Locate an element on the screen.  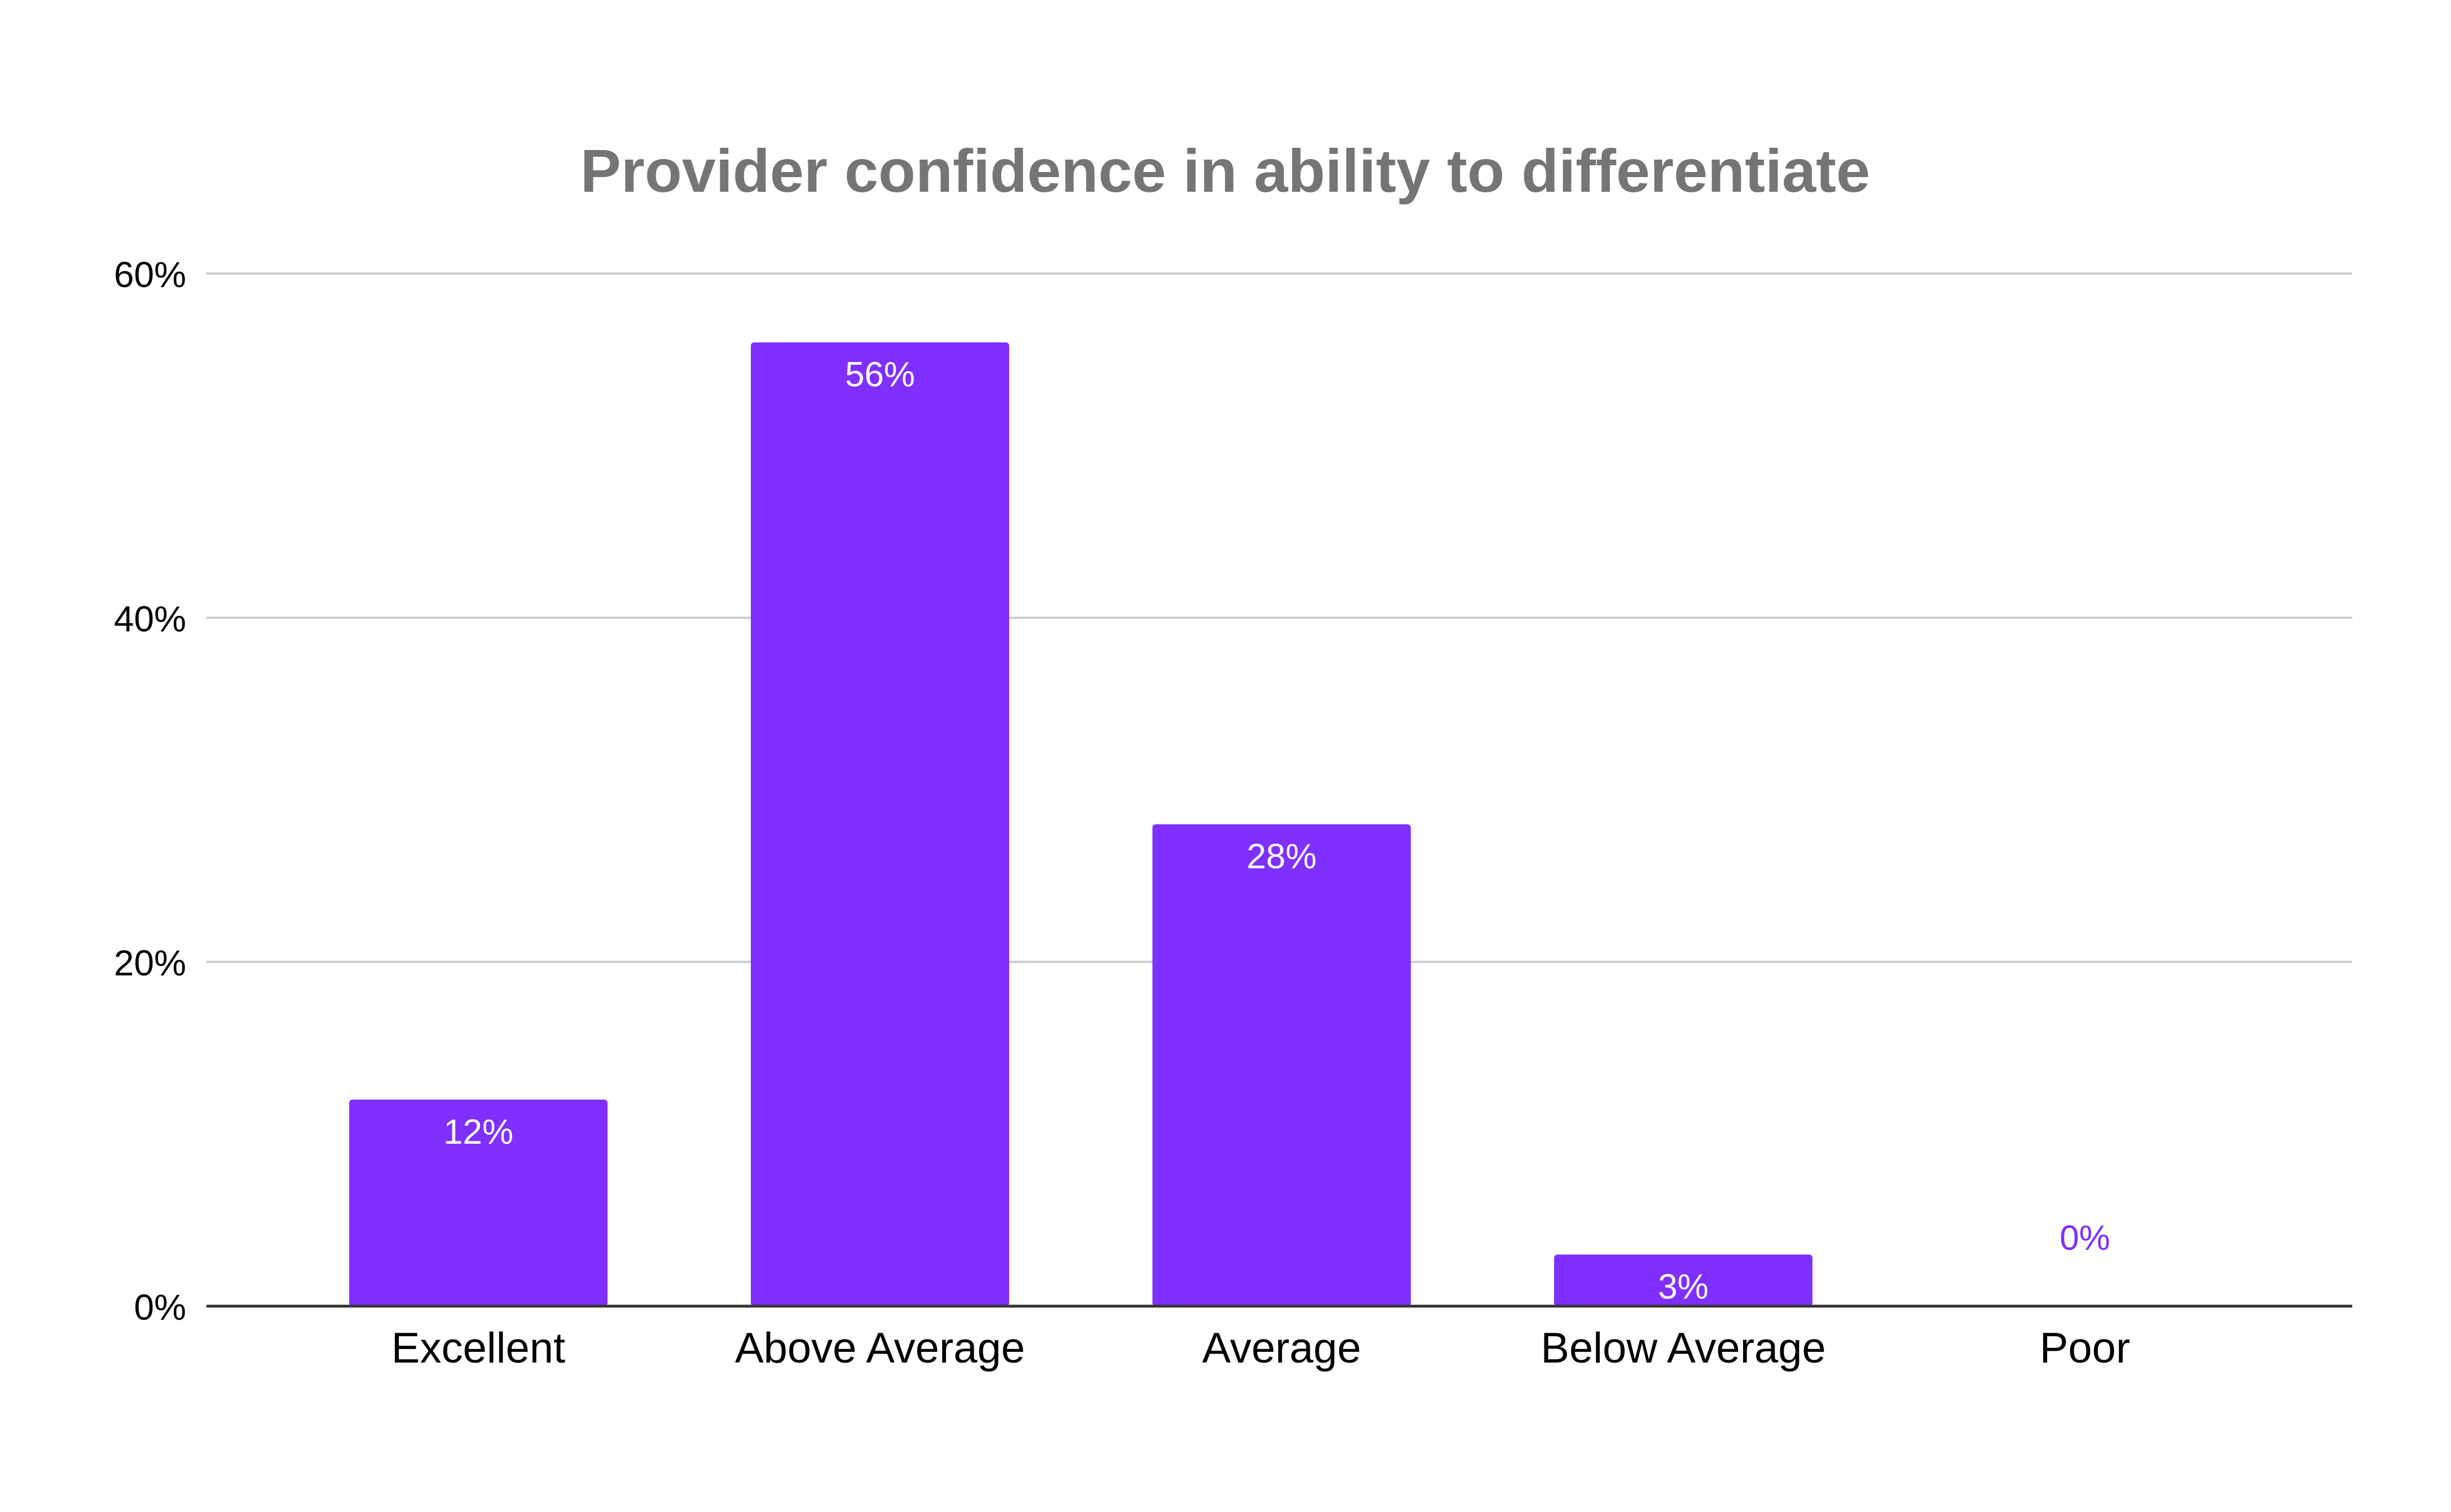
data-label: 3% is located at coordinates (1683, 1286).